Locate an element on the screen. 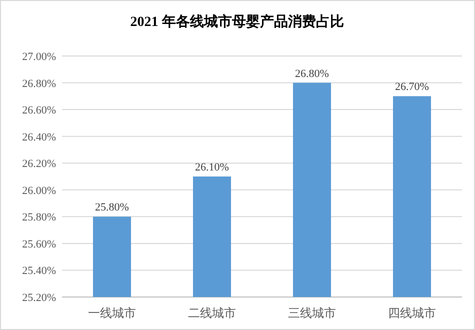 This screenshot has width=475, height=330. y-tick-label: 25.40% is located at coordinates (39, 271).